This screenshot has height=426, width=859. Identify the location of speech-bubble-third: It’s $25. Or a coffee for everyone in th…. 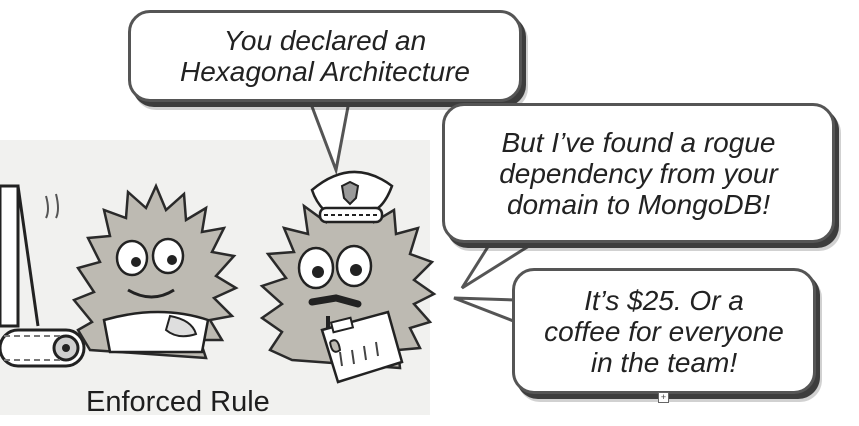
(664, 331).